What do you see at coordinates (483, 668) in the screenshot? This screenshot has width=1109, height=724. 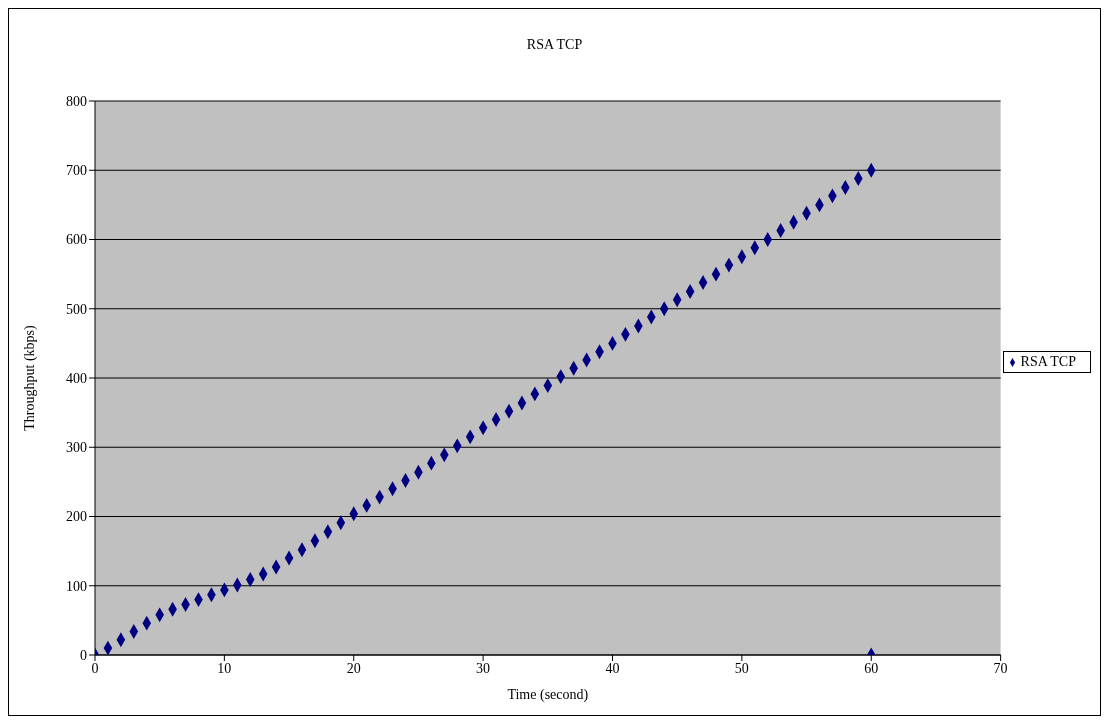 I see `x-tick-label: 30` at bounding box center [483, 668].